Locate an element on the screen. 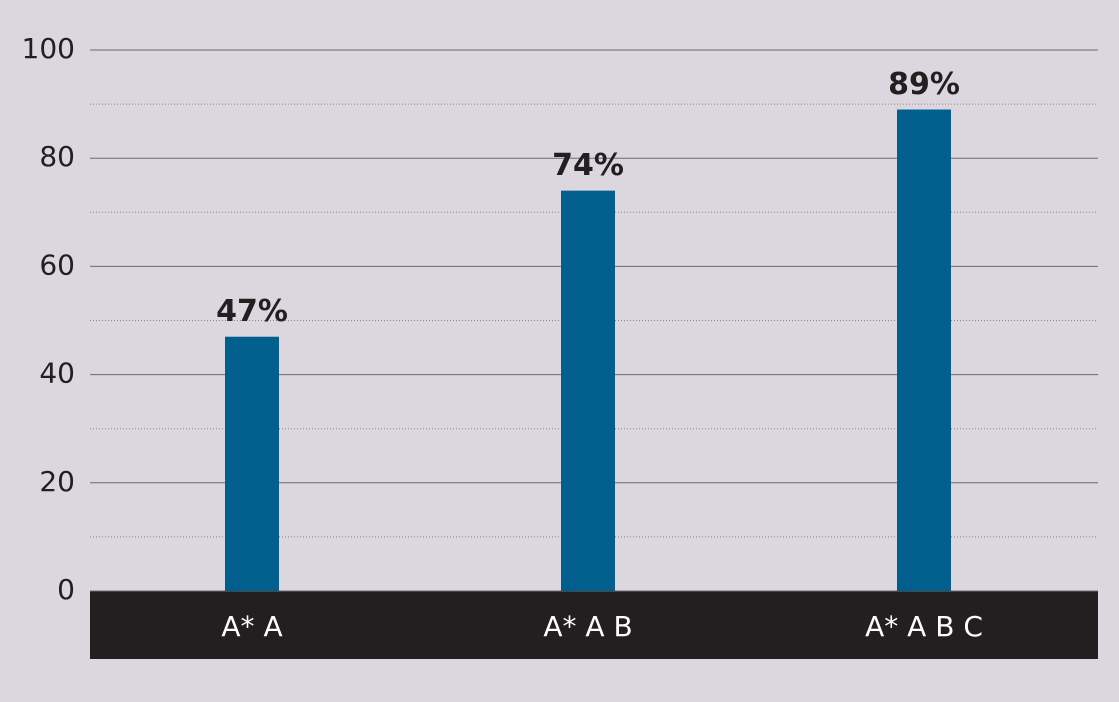 This screenshot has height=702, width=1119. y-tick-label: 40 is located at coordinates (57, 373).